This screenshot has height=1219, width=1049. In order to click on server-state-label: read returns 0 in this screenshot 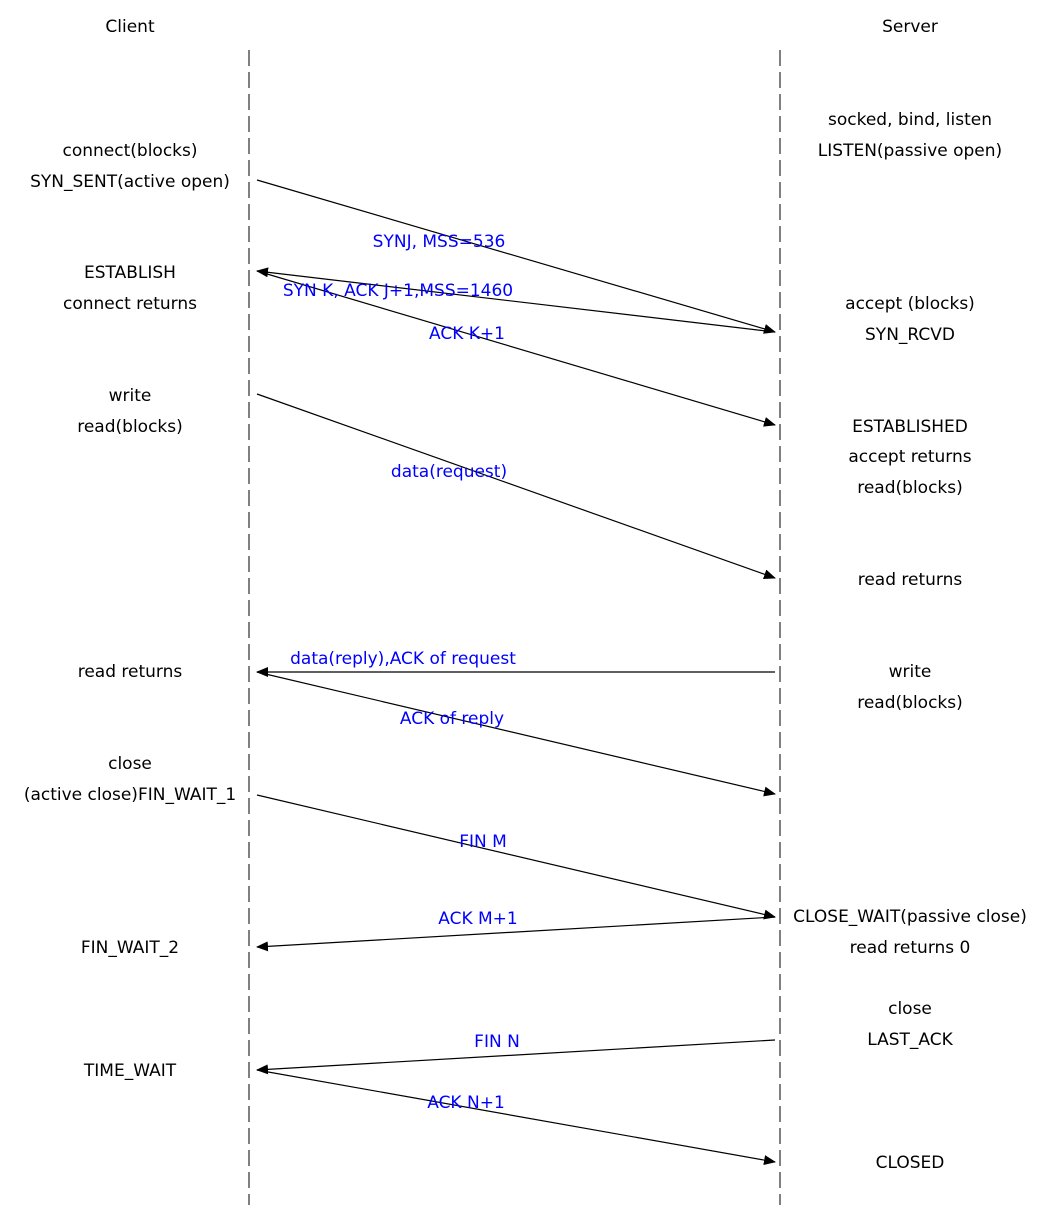, I will do `click(910, 948)`.